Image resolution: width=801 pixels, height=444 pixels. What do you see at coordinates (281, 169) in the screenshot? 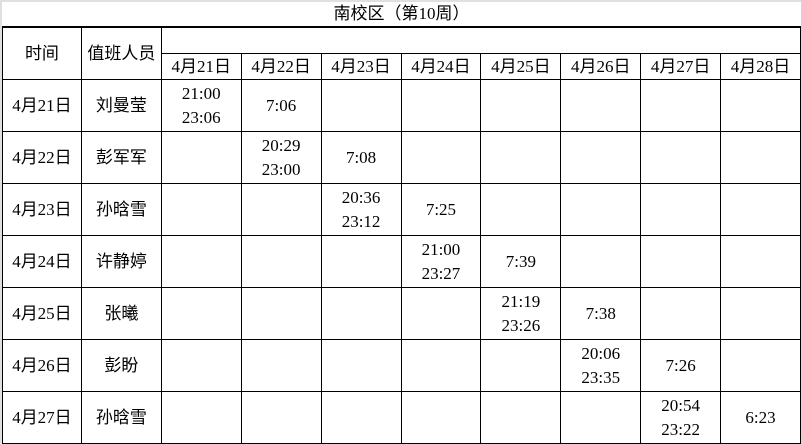
I see `end-time: 23:00` at bounding box center [281, 169].